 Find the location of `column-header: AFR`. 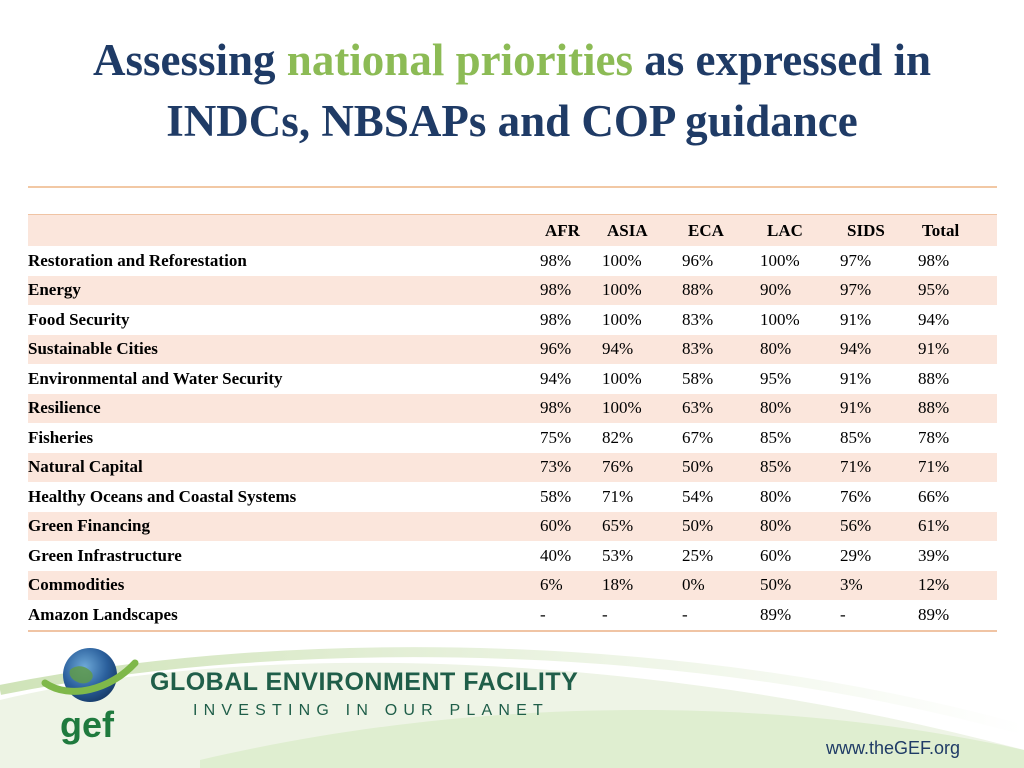

column-header: AFR is located at coordinates (562, 230).